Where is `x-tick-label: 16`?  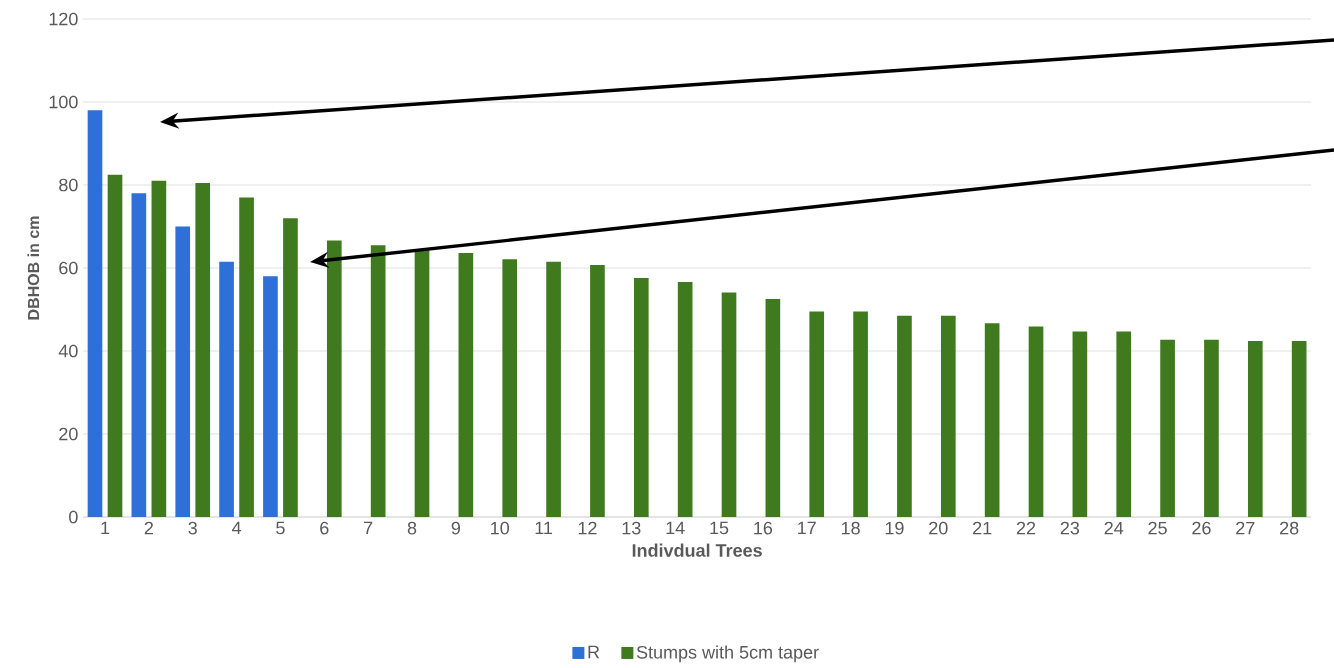
x-tick-label: 16 is located at coordinates (763, 528).